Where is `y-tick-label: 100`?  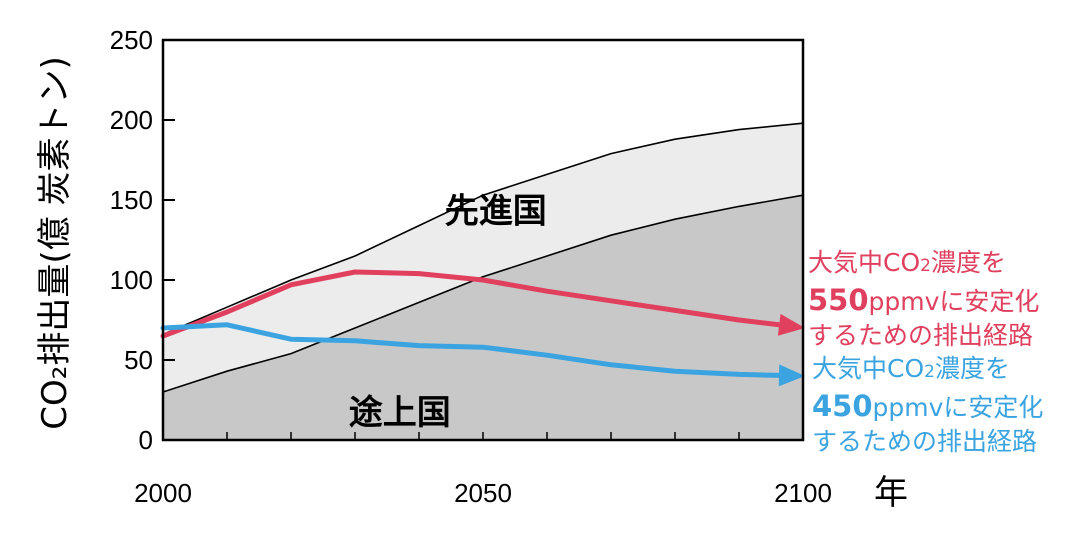
y-tick-label: 100 is located at coordinates (131, 280).